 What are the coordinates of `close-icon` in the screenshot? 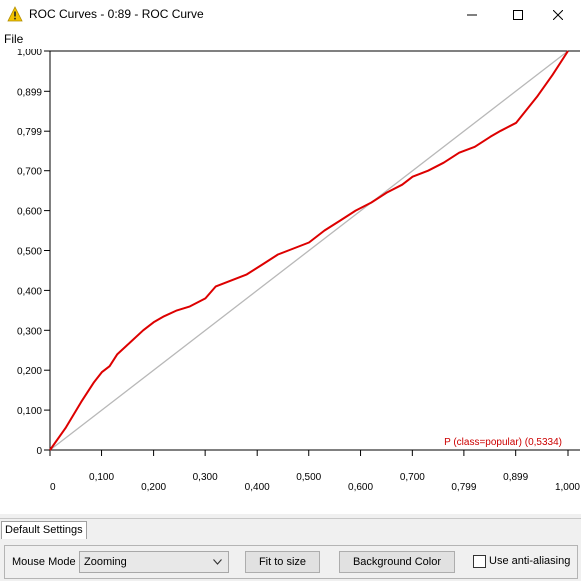 It's located at (558, 14).